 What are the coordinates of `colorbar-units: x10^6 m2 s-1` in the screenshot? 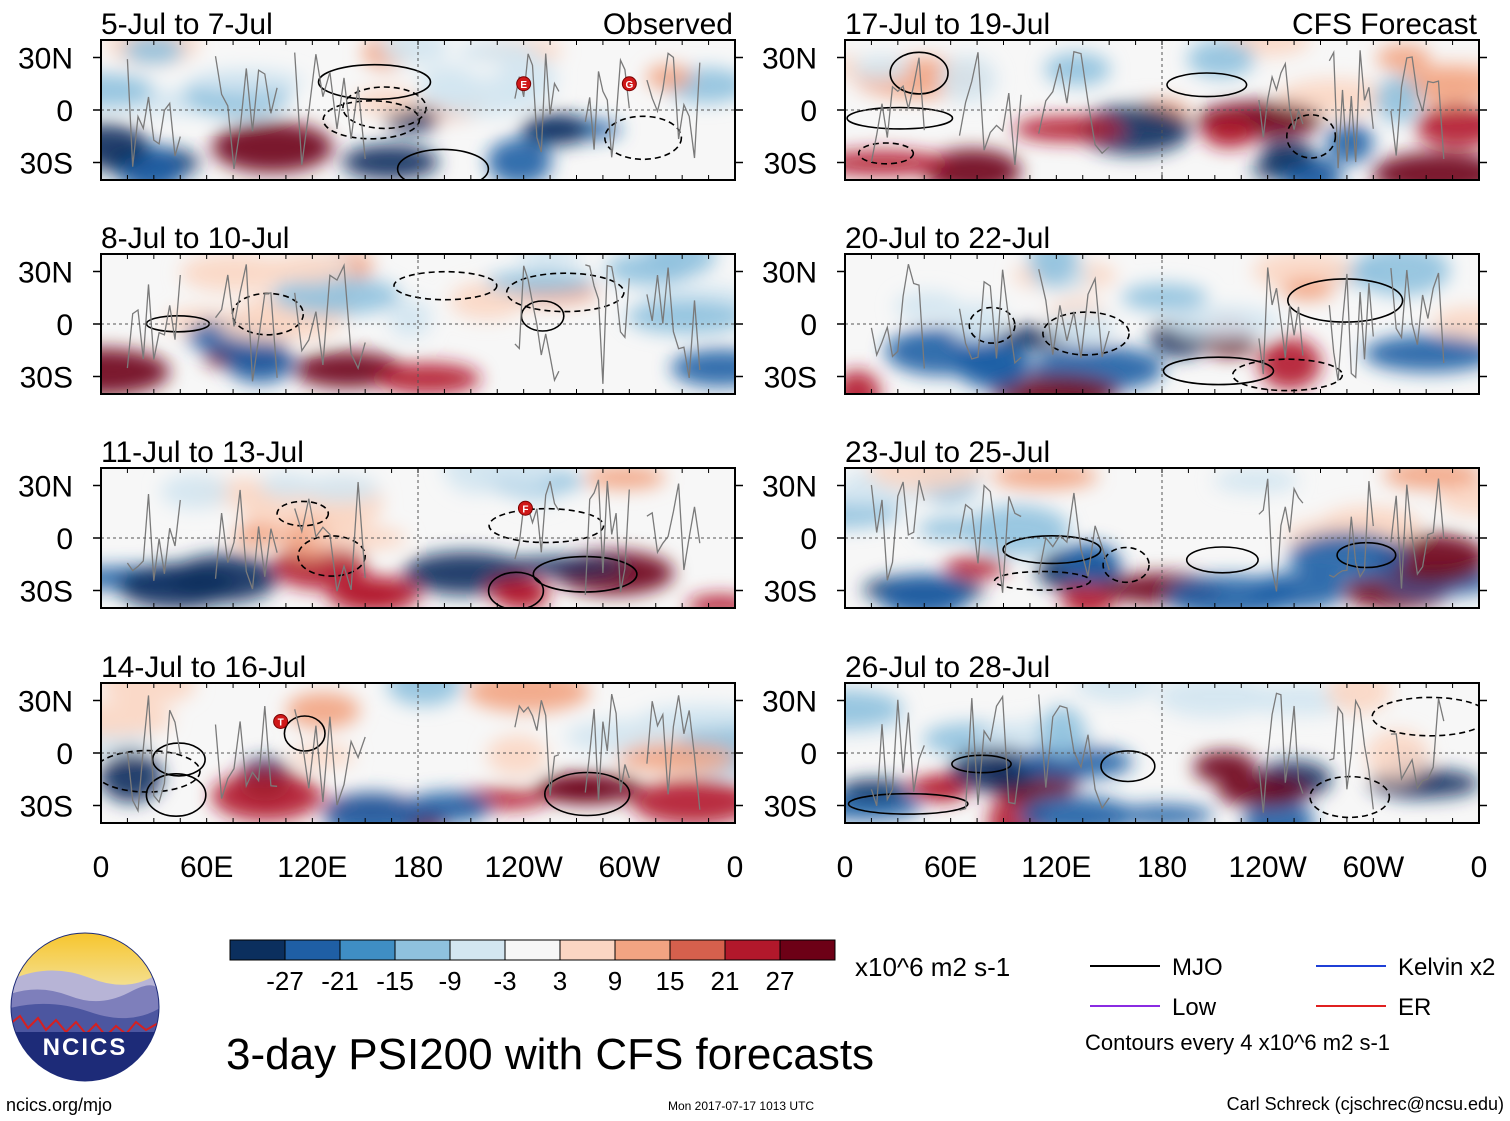 It's located at (933, 967).